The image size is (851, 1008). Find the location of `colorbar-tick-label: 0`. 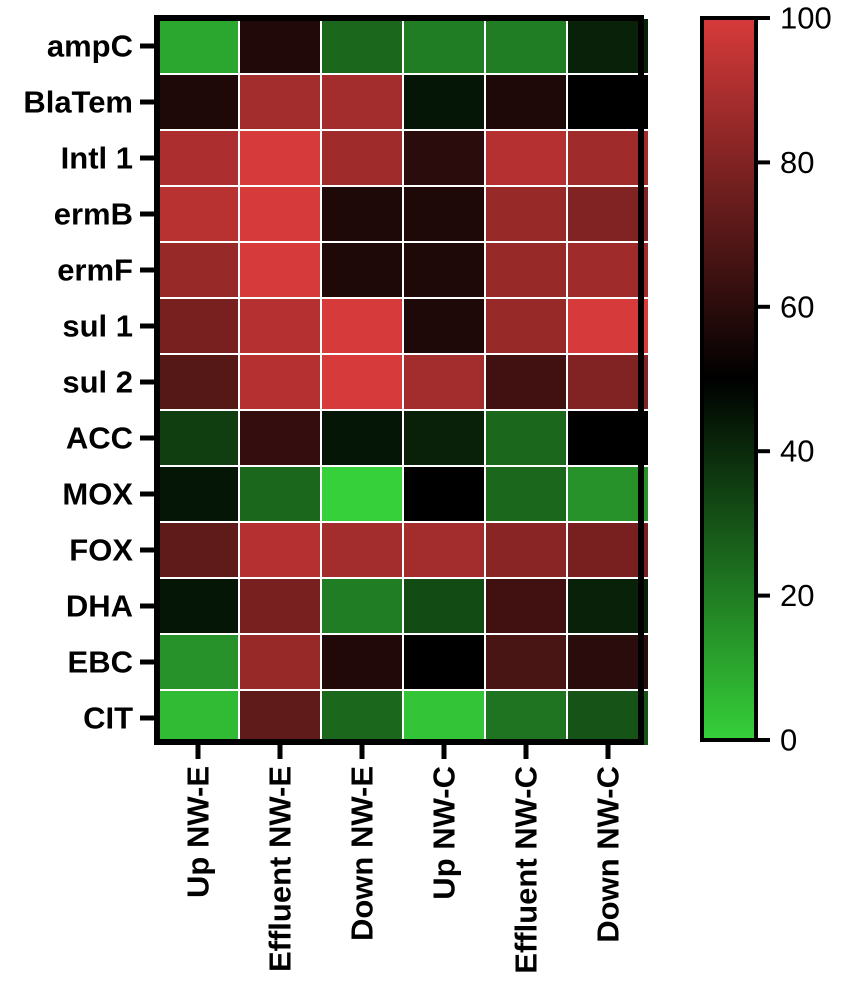

colorbar-tick-label: 0 is located at coordinates (788, 740).